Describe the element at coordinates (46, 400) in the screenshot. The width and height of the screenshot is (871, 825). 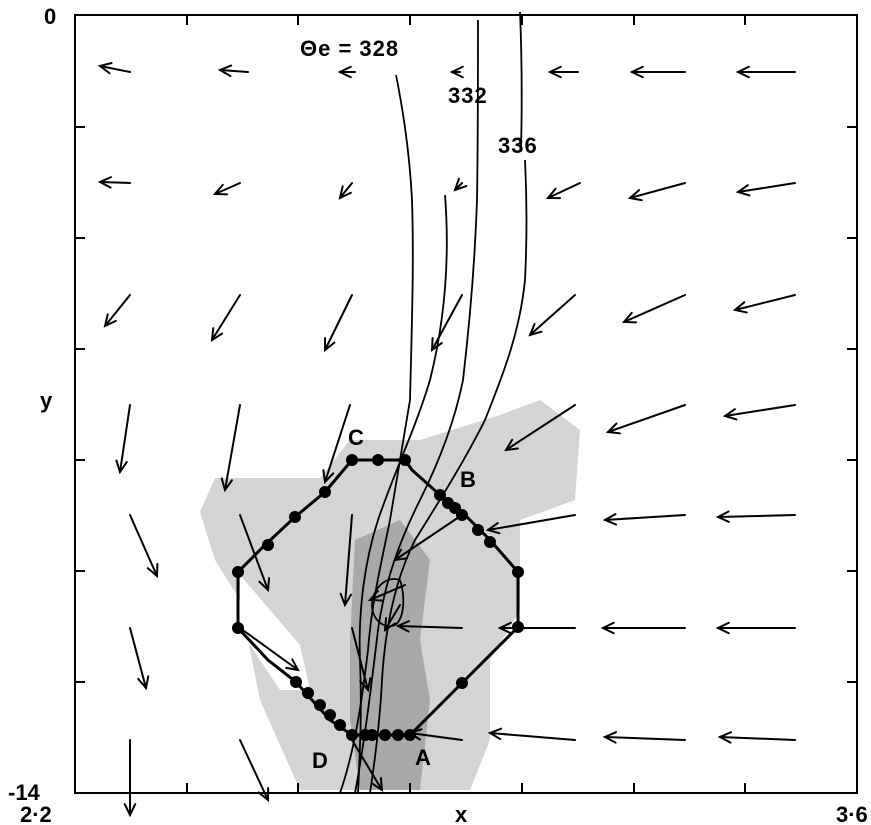
I see `y-axis-title: y` at that location.